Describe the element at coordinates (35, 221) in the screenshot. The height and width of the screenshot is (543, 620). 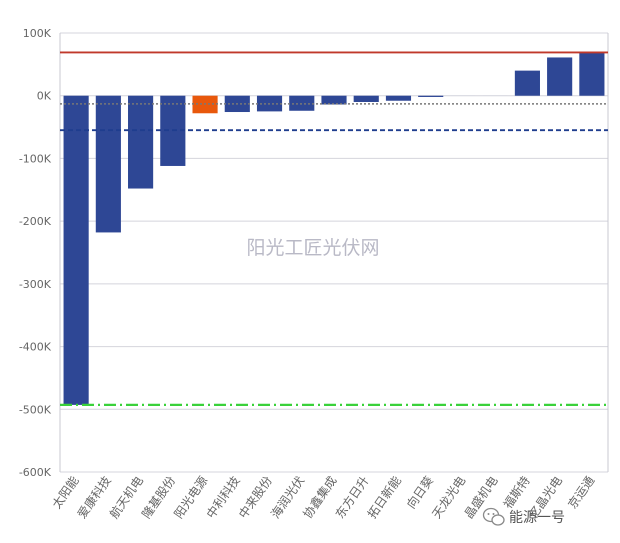
I see `y-tick-label: -200K` at that location.